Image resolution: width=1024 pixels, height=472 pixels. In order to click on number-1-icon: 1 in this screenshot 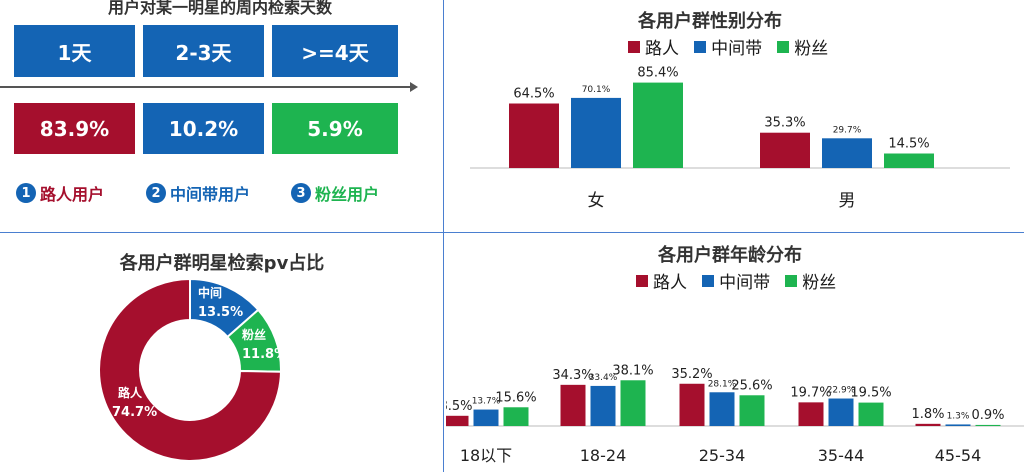, I will do `click(26, 193)`.